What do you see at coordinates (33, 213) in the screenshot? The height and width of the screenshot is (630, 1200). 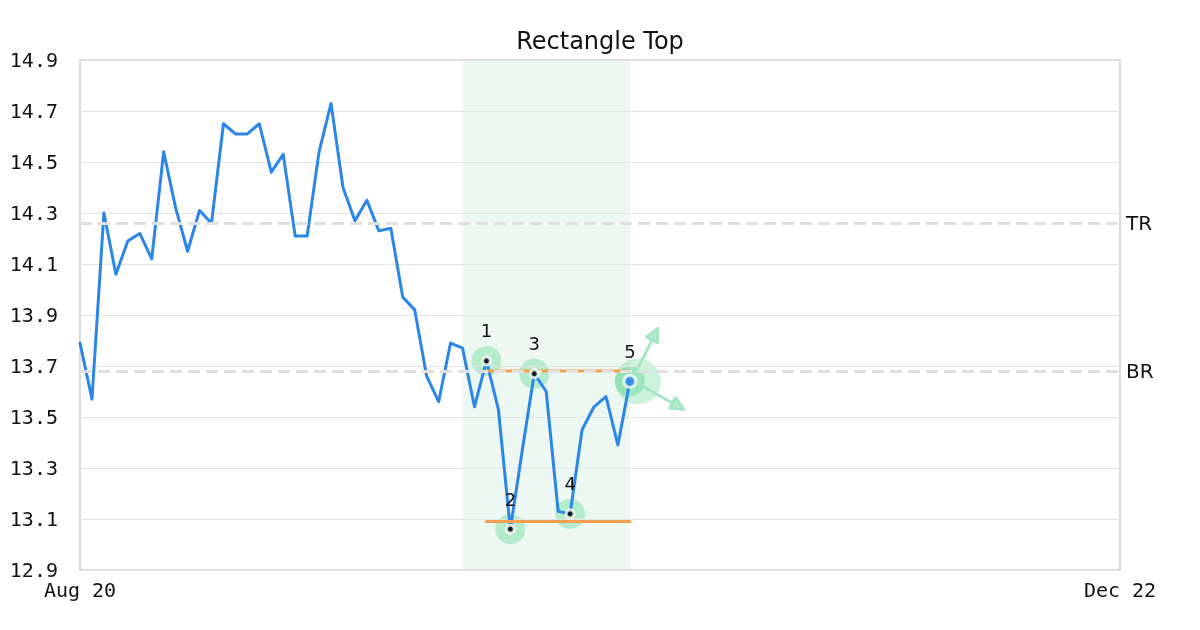 I see `y-tick-label: 14.3` at bounding box center [33, 213].